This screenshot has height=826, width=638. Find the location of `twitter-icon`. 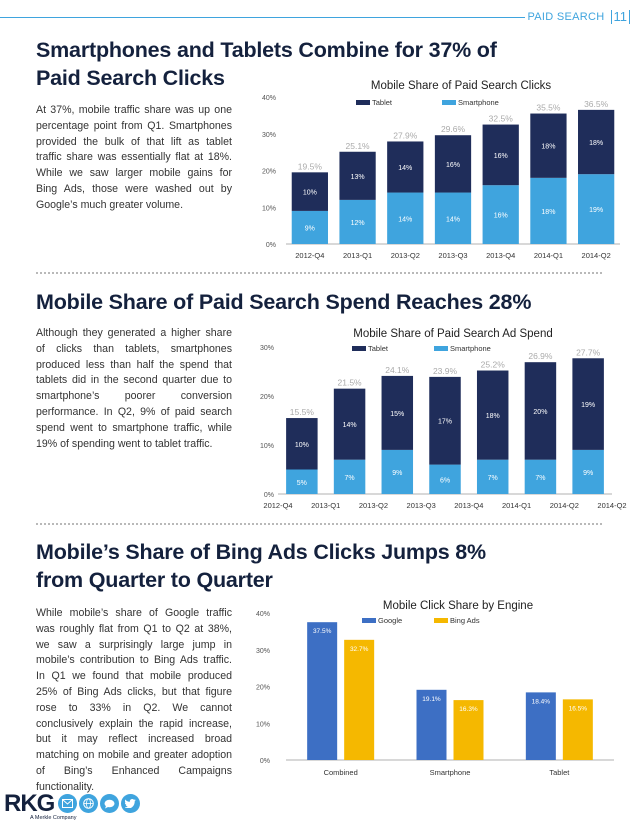

twitter-icon is located at coordinates (131, 803).